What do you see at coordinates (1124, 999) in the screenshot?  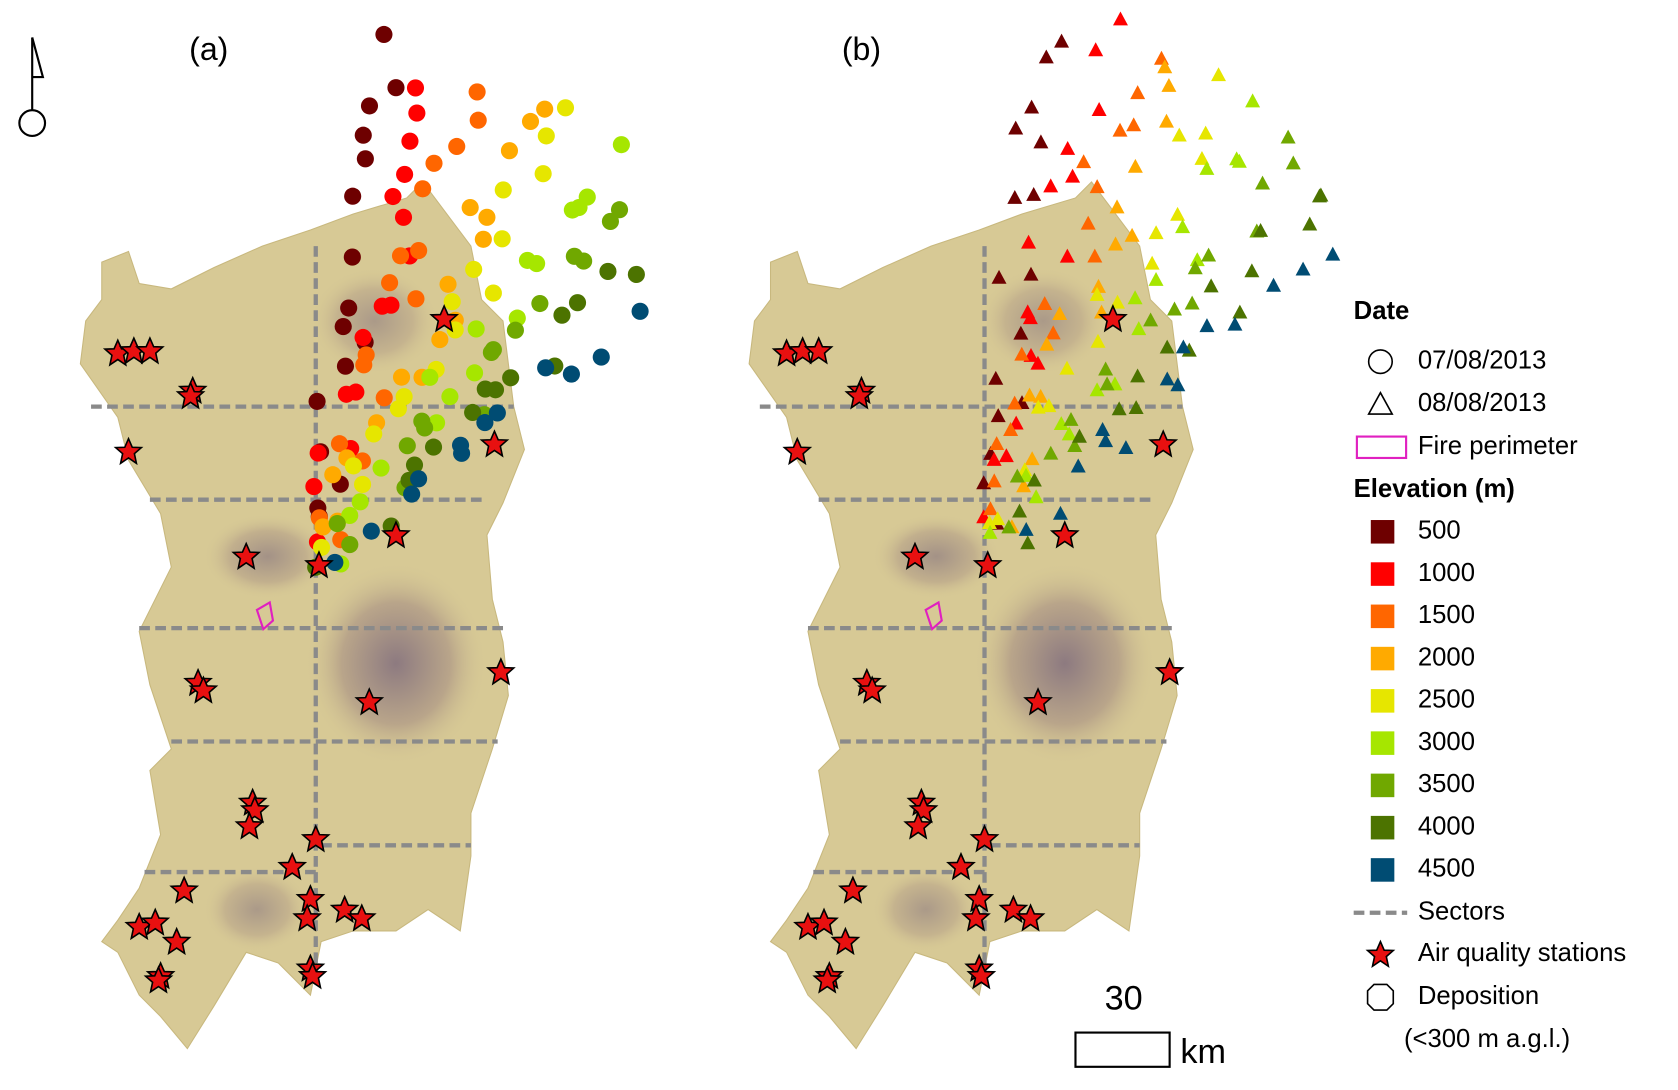 I see `scale-value: 30` at bounding box center [1124, 999].